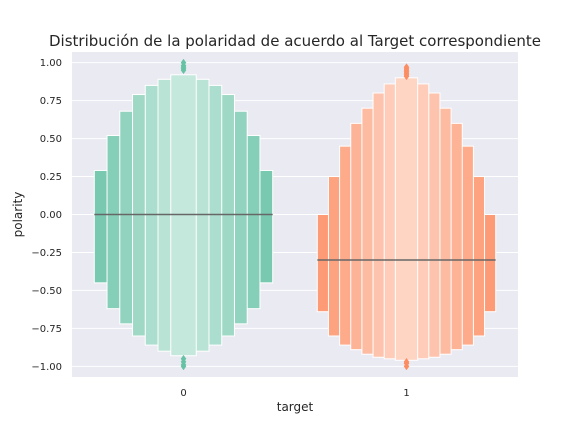  I want to click on x-tick-label: 0, so click(183, 393).